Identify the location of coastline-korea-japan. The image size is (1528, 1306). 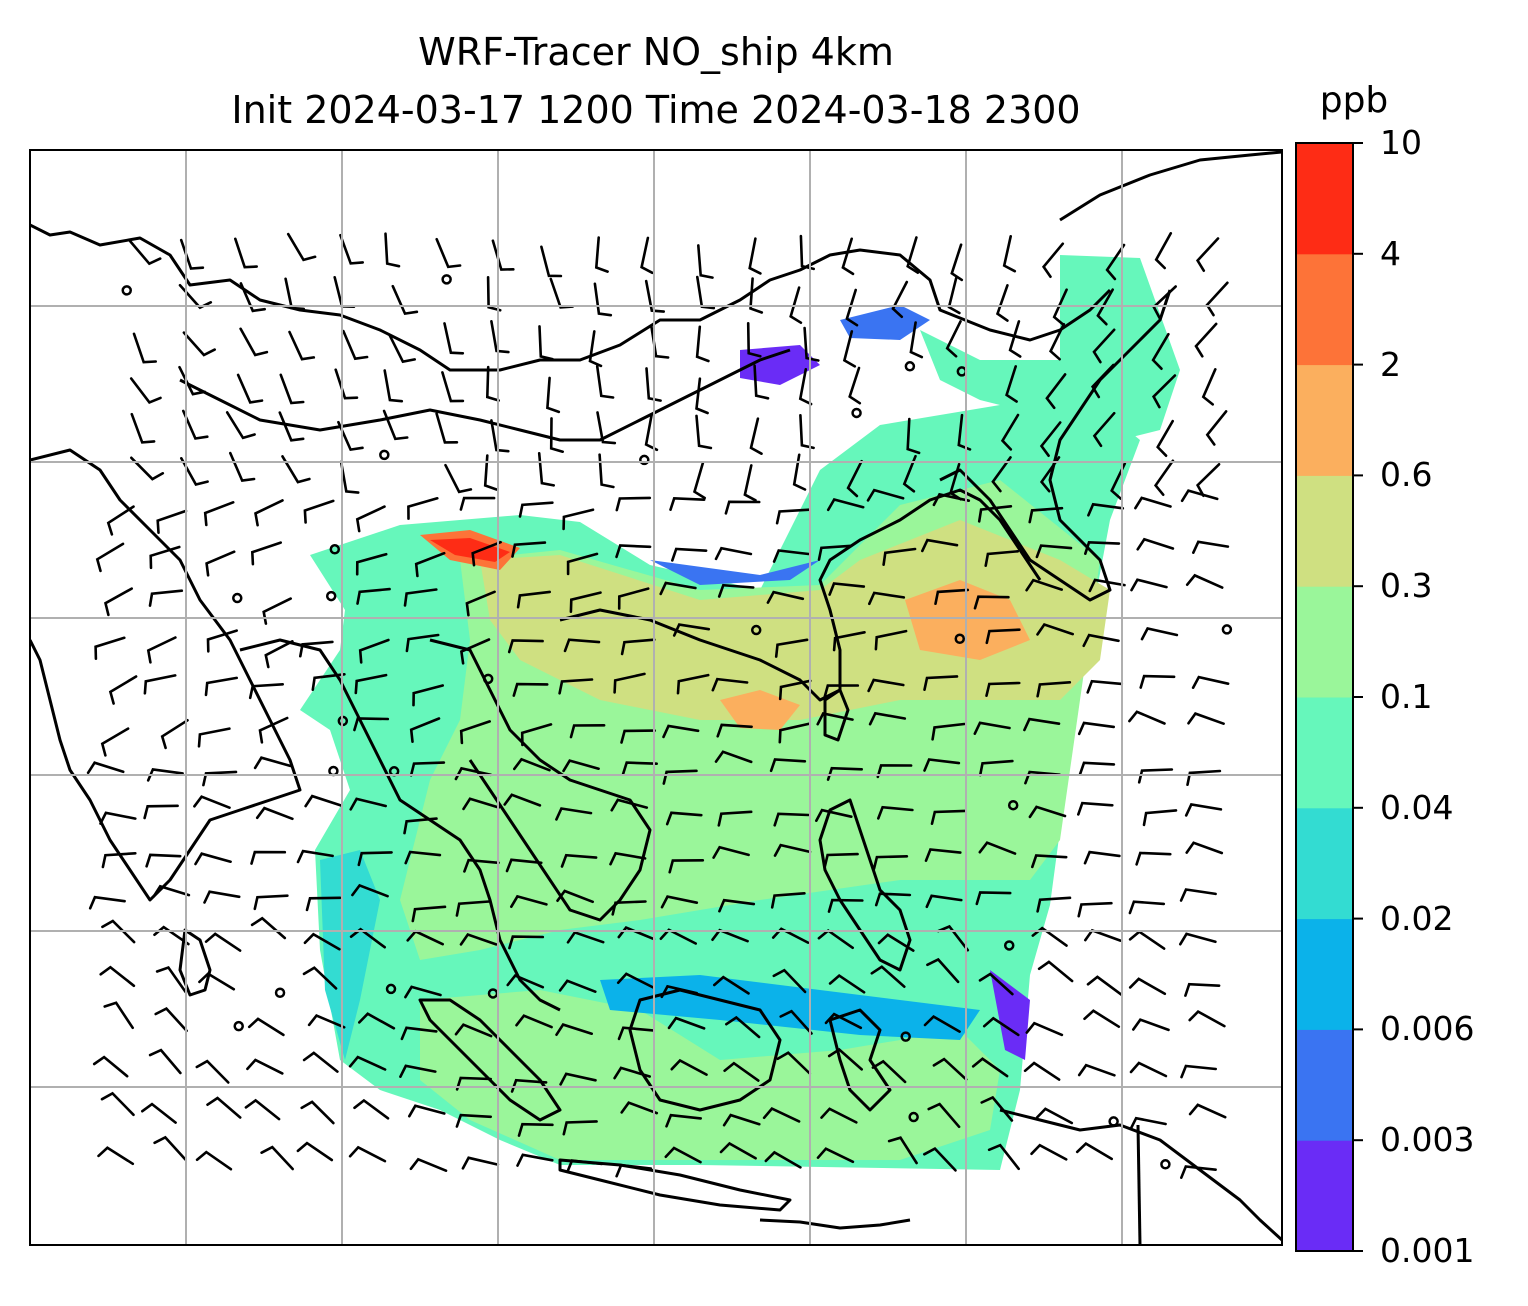
(1055, 445).